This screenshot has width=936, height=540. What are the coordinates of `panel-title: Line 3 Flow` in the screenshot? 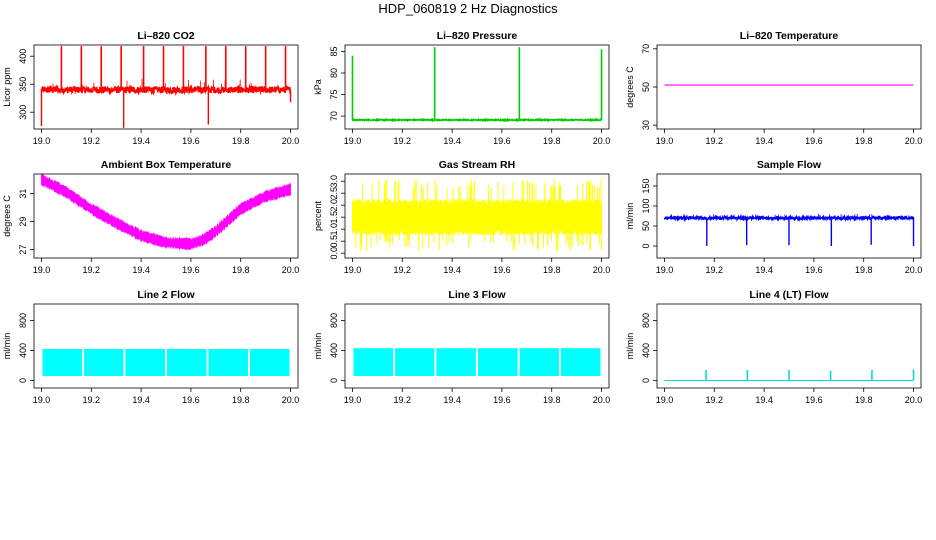 It's located at (477, 295).